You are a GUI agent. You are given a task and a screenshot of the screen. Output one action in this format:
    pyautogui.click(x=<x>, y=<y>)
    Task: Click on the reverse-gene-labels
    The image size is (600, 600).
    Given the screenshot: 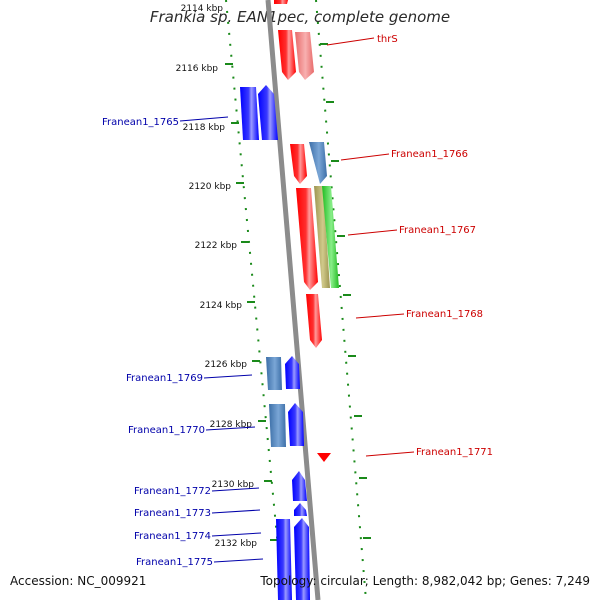 What is the action you would take?
    pyautogui.click(x=221, y=339)
    